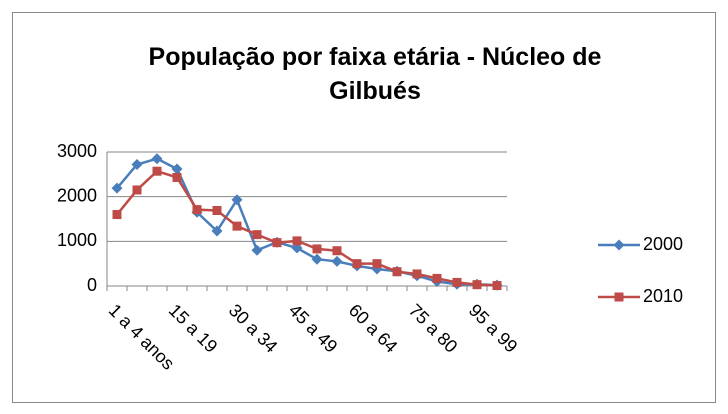  Describe the element at coordinates (663, 296) in the screenshot. I see `legend-label: 2010` at that location.